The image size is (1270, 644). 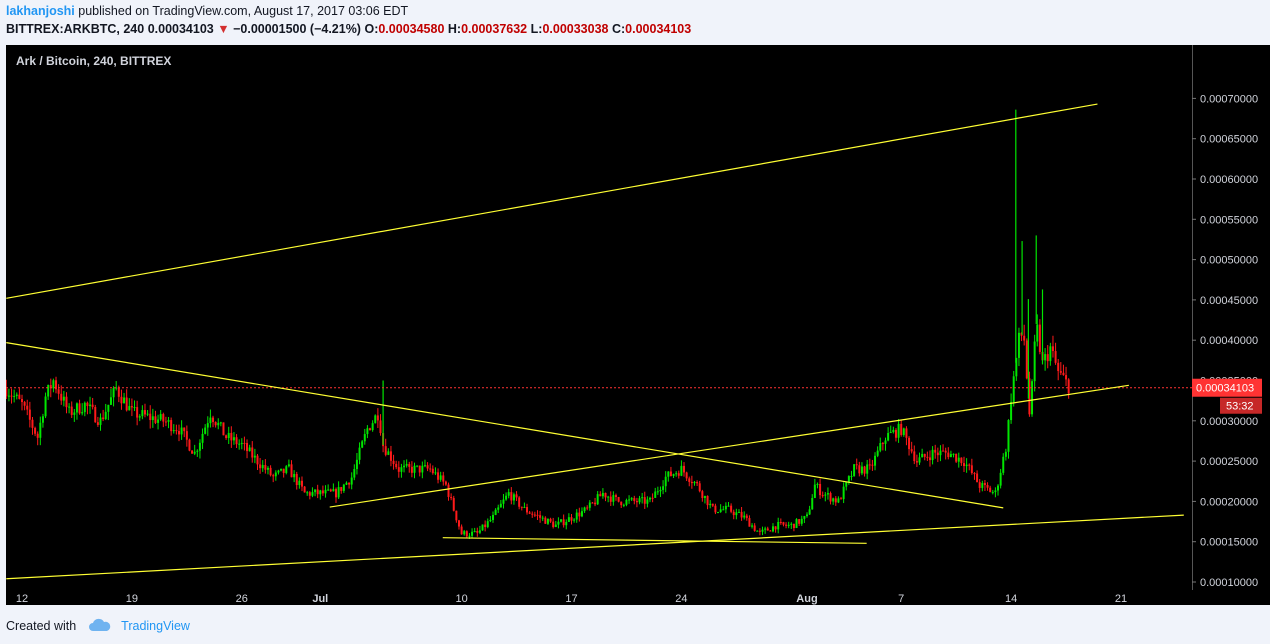 I want to click on username-link: lakhanjoshi, so click(x=40, y=11).